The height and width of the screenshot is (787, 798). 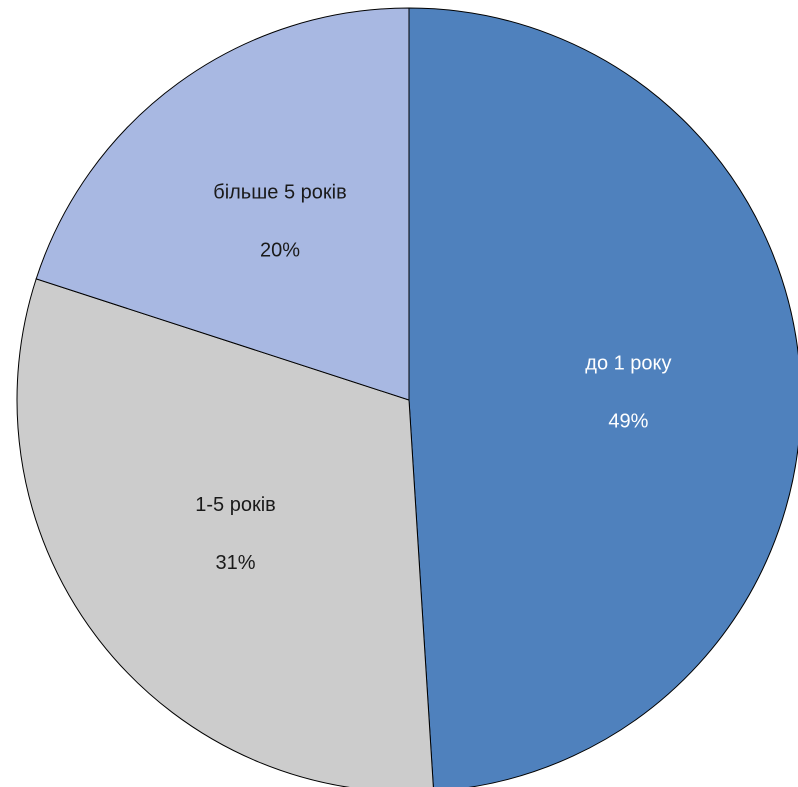 I want to click on slice-1-category-label: 1-5 років, so click(x=235, y=505).